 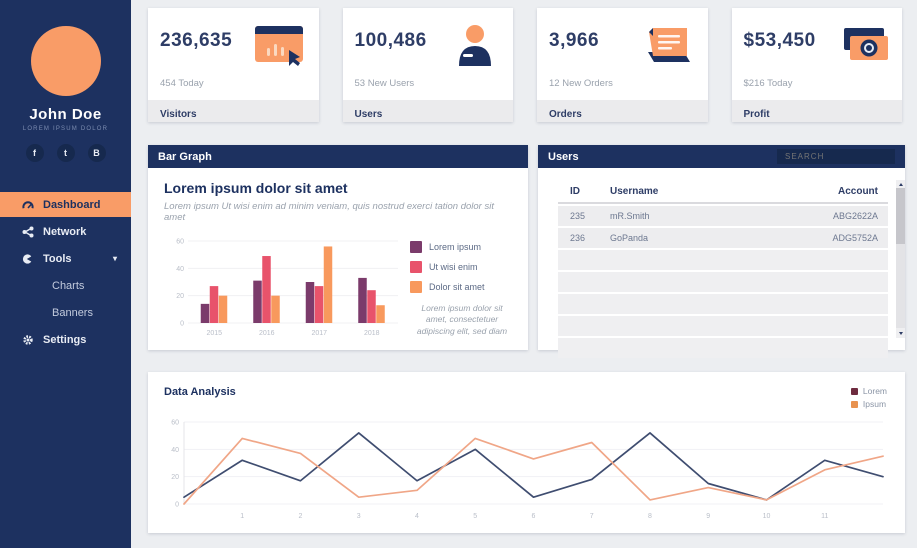 What do you see at coordinates (28, 205) in the screenshot?
I see `gauge-icon` at bounding box center [28, 205].